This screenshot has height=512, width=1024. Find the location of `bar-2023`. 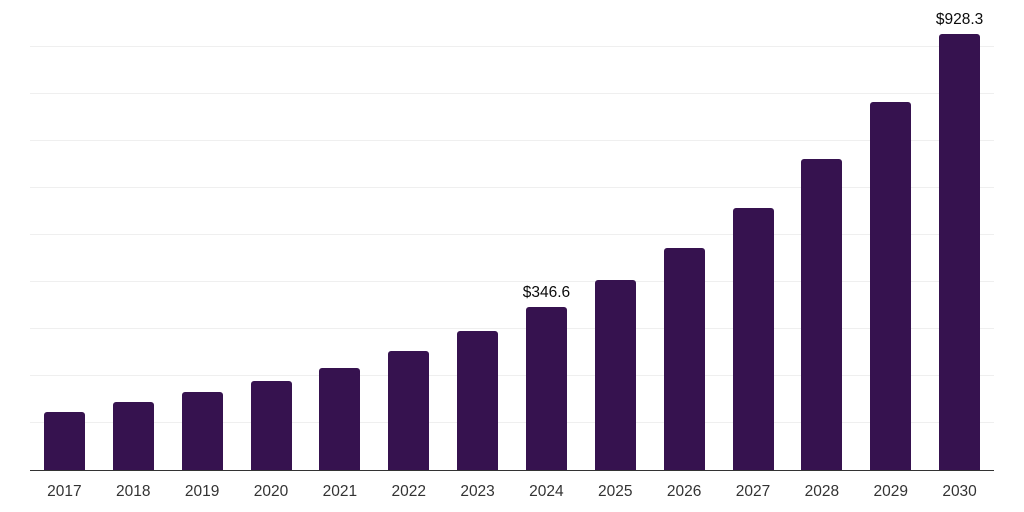

bar-2023 is located at coordinates (478, 400).